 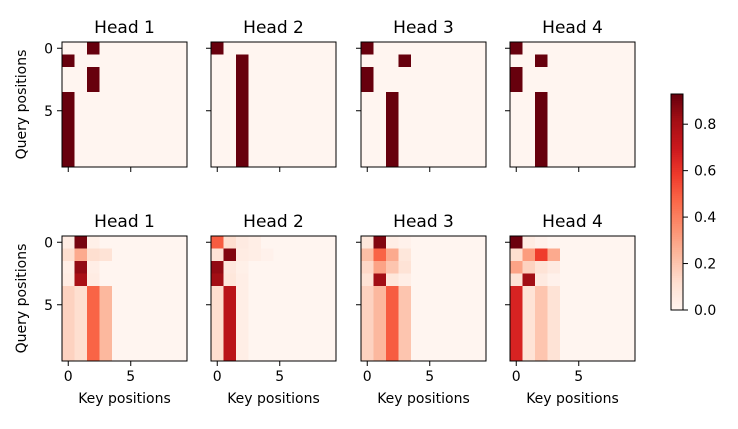 What do you see at coordinates (423, 399) in the screenshot?
I see `x-axis-label: Key positions` at bounding box center [423, 399].